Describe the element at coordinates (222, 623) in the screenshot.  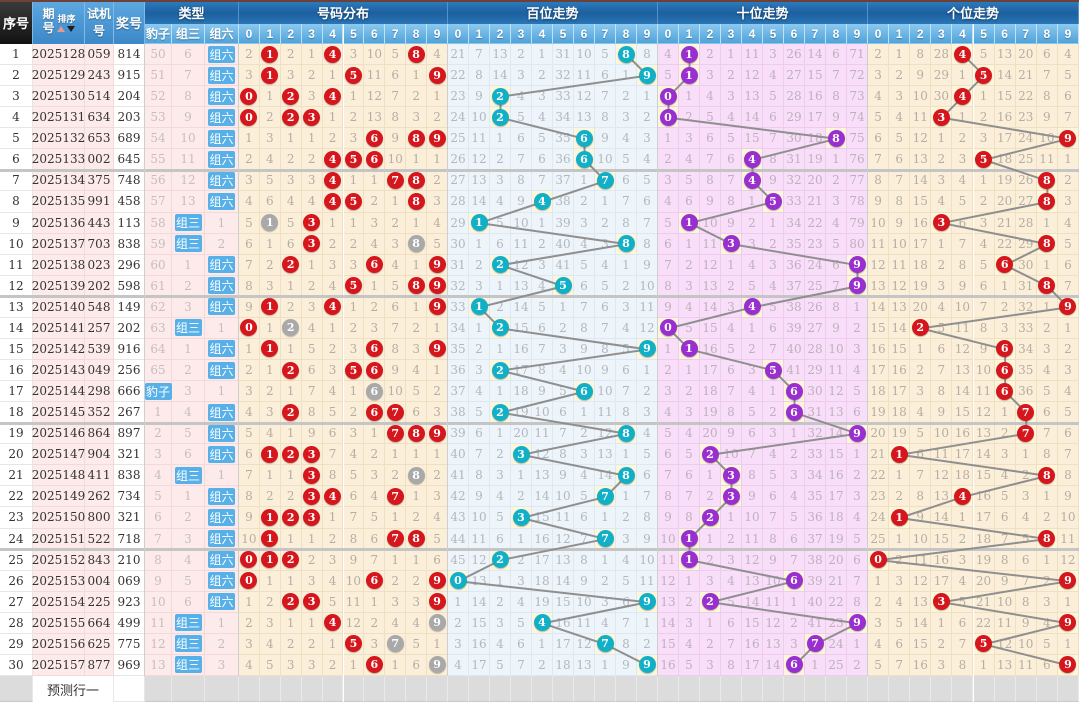
I see `type-cell: 1` at that location.